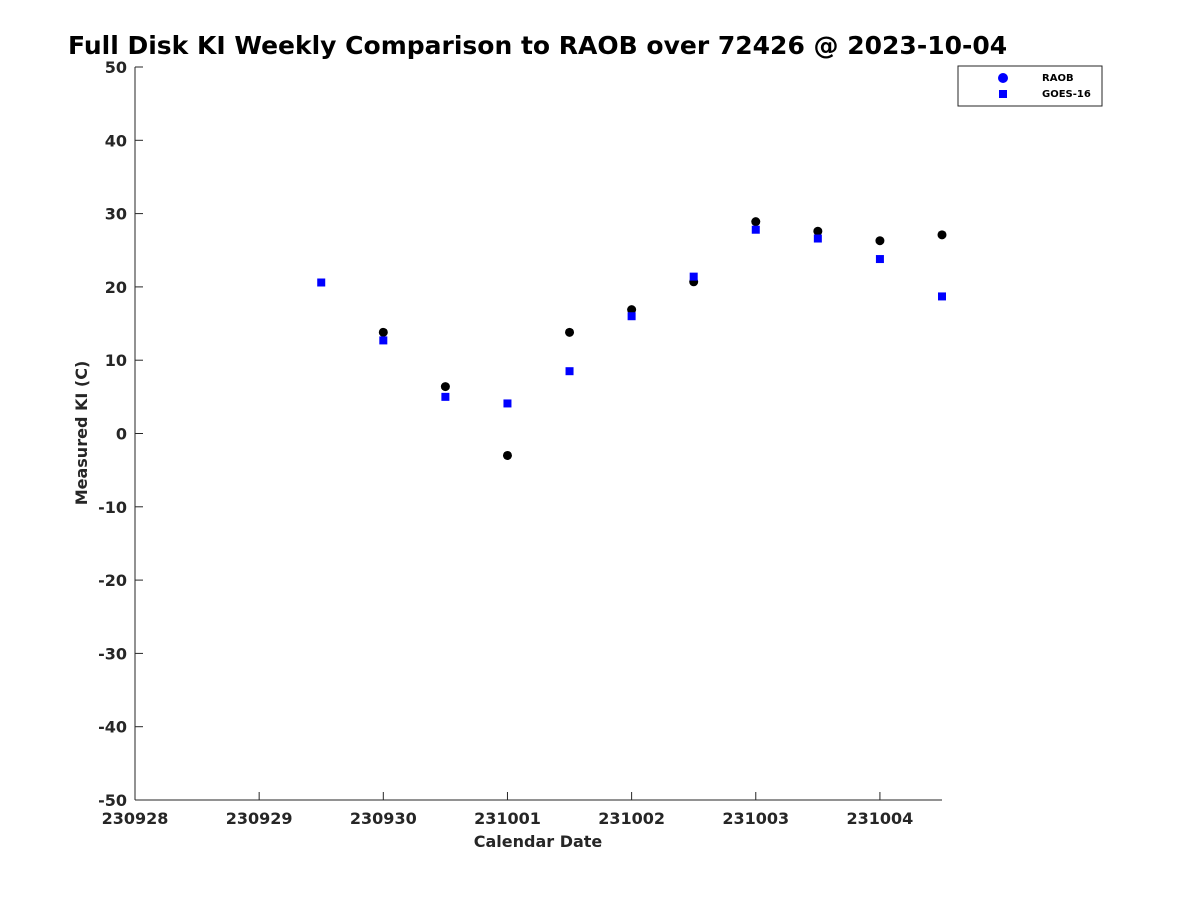  I want to click on y-tick-label: 10, so click(116, 360).